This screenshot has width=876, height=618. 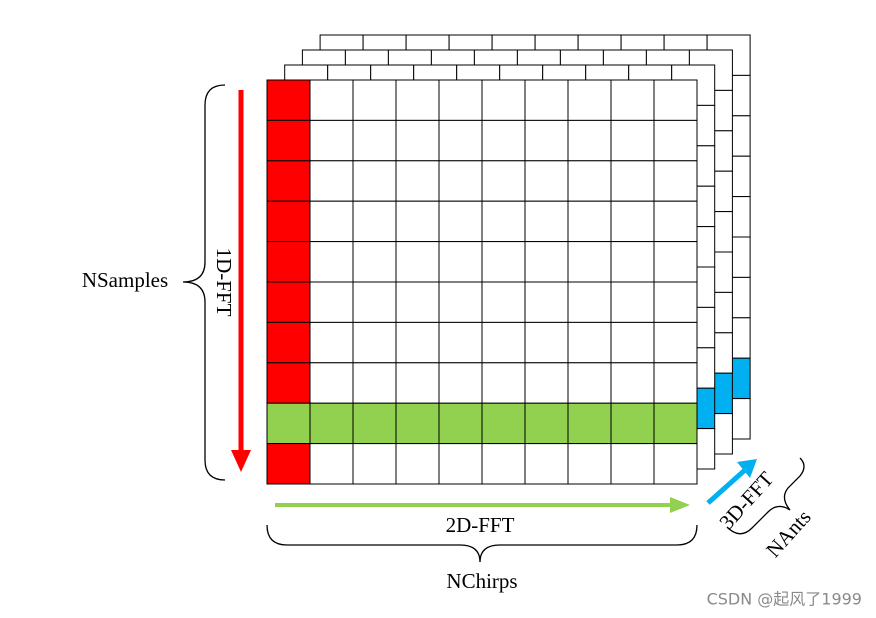 What do you see at coordinates (482, 543) in the screenshot?
I see `bottom-brace` at bounding box center [482, 543].